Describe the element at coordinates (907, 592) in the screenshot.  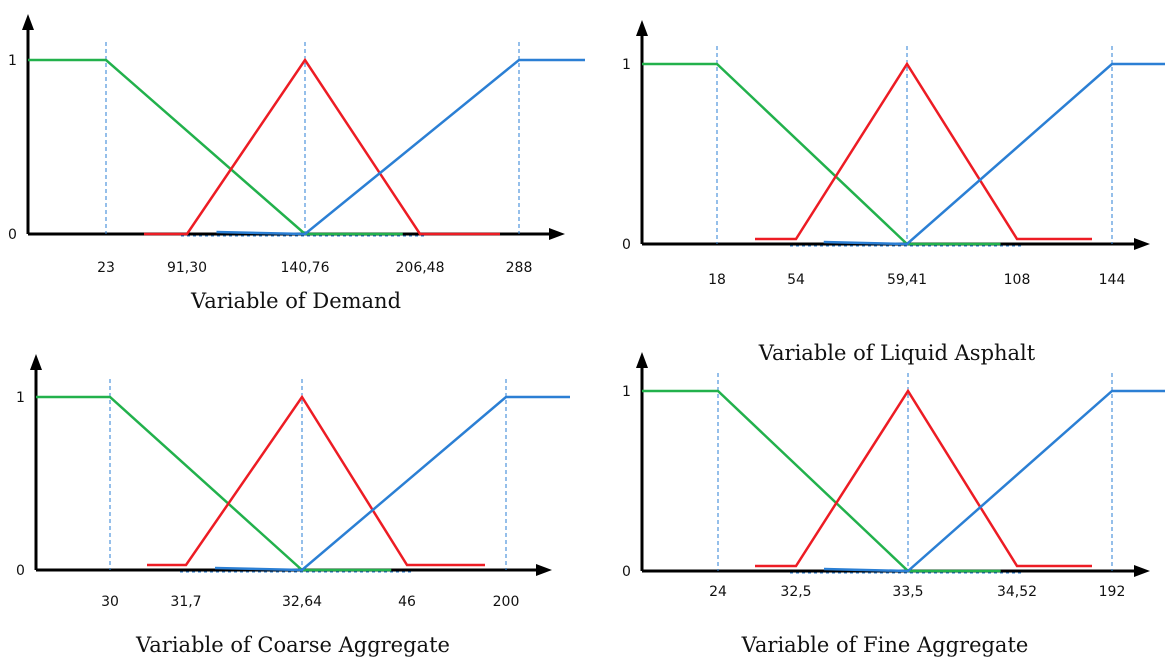
I see `x-tick-label: 33,5` at that location.